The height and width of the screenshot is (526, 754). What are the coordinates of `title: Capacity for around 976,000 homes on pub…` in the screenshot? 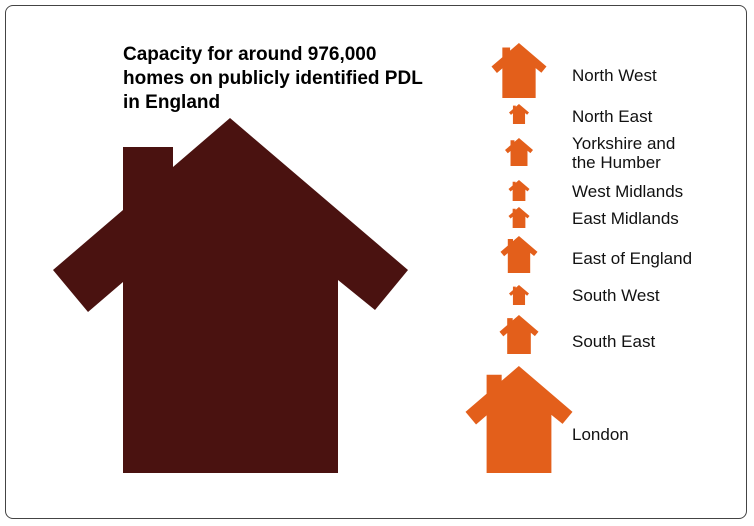 It's located at (273, 78).